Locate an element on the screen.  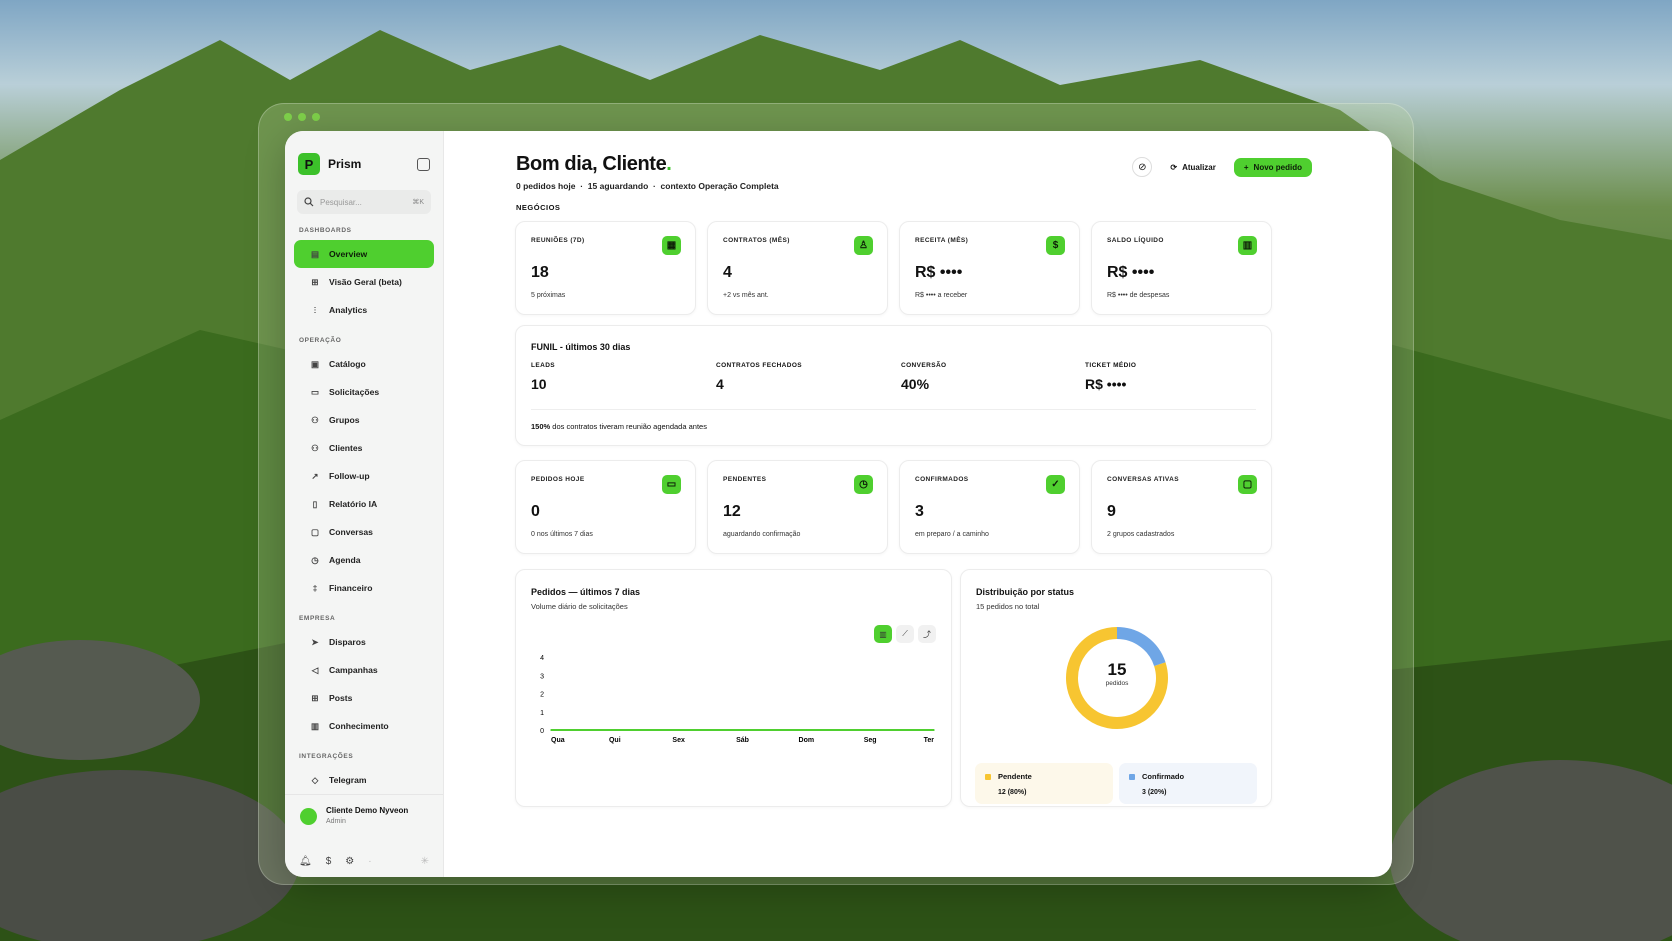
x-tick-label: Sex is located at coordinates (678, 740).